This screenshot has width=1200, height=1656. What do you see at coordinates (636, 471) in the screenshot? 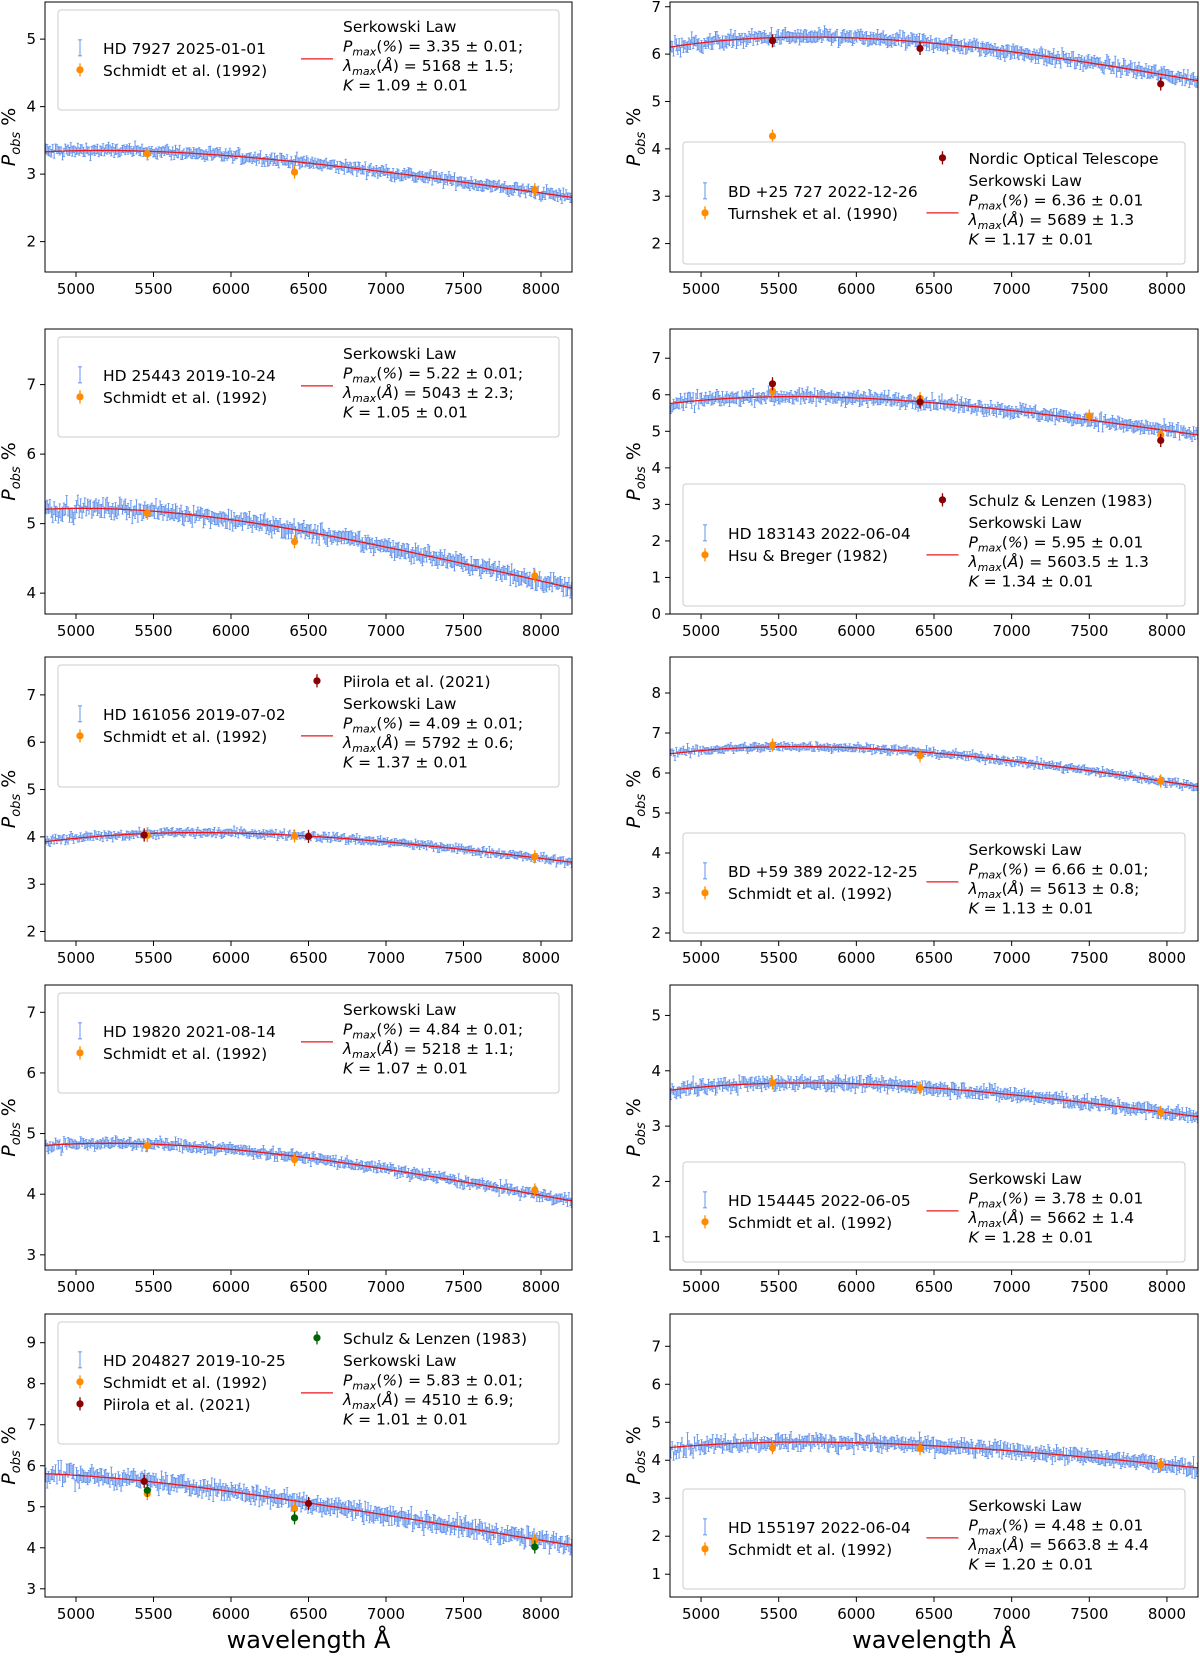
I see `y-axis-label: Pobs %` at bounding box center [636, 471].